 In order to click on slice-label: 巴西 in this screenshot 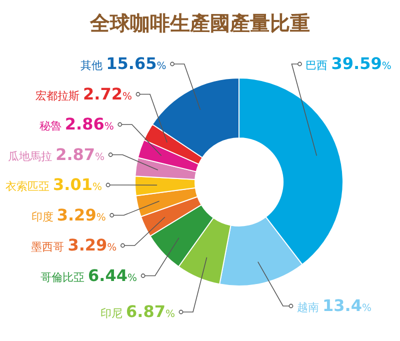, I will do `click(319, 65)`.